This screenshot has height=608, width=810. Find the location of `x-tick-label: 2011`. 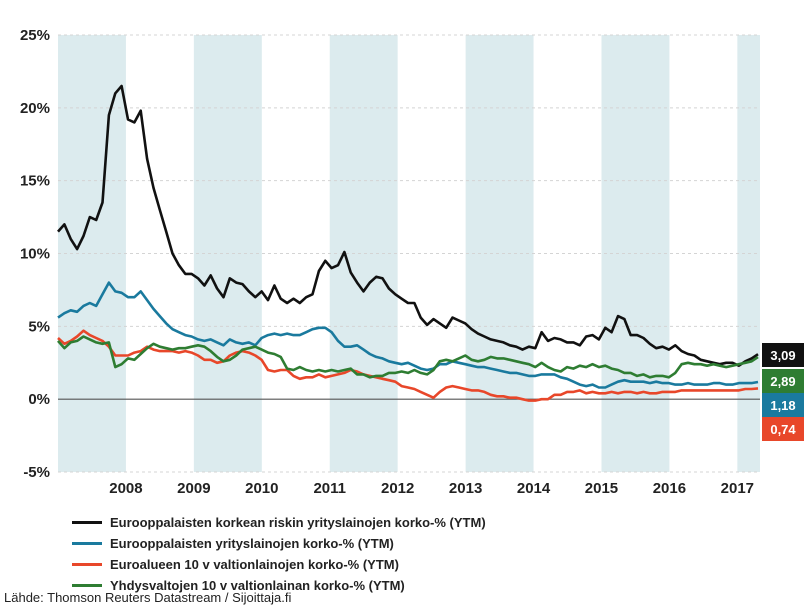

x-tick-label: 2011 is located at coordinates (329, 488).